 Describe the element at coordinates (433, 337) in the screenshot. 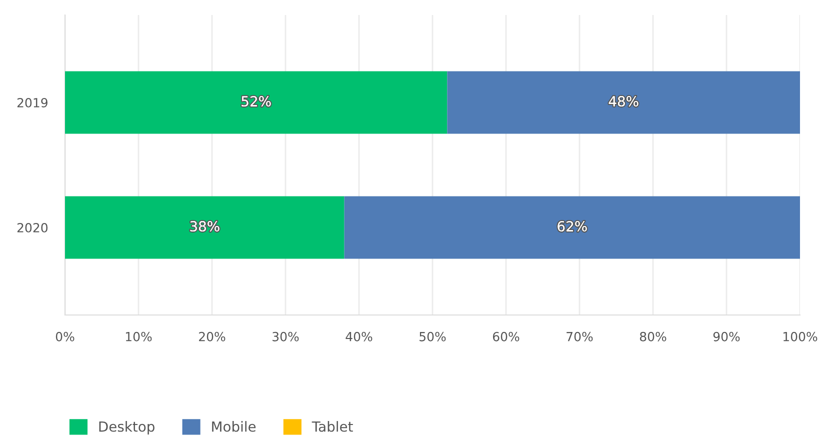

I see `x-tick-label: 50%` at that location.